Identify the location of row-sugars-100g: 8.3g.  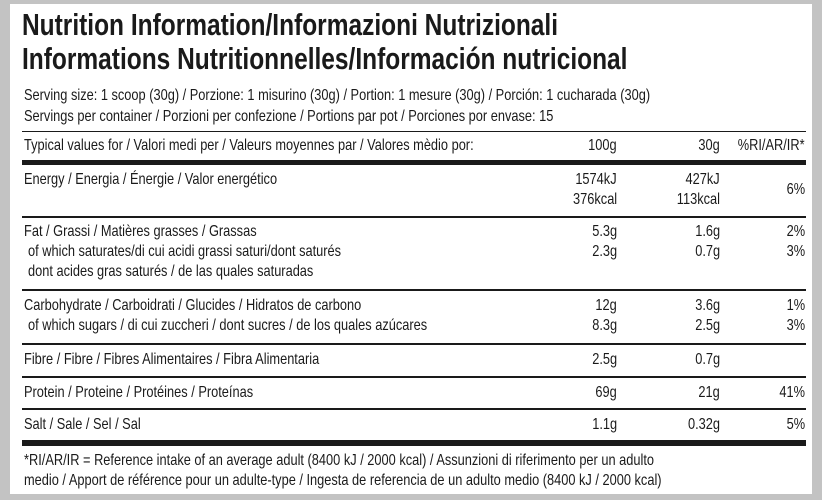
(604, 325).